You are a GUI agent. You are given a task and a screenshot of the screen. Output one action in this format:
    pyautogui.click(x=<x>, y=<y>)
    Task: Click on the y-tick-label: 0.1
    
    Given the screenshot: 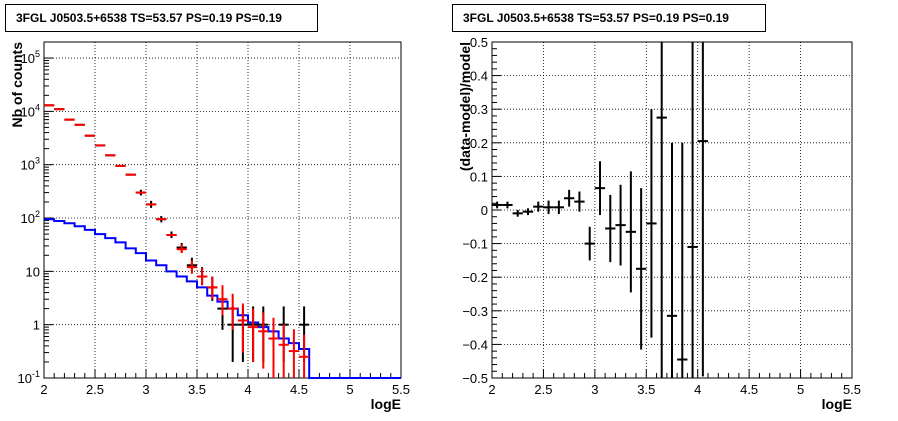 What is the action you would take?
    pyautogui.click(x=479, y=176)
    